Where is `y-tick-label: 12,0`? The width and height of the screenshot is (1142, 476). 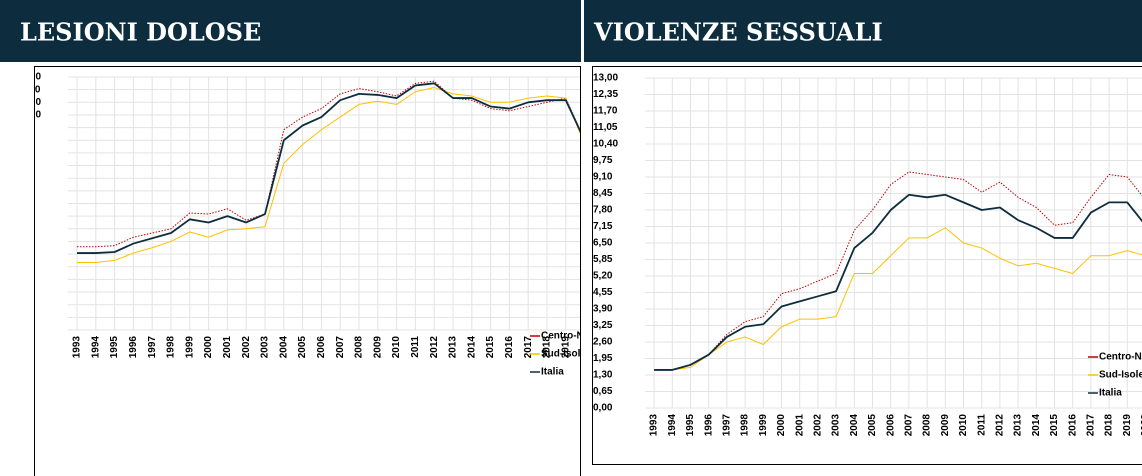
y-tick-label: 12,0 is located at coordinates (26, 304).